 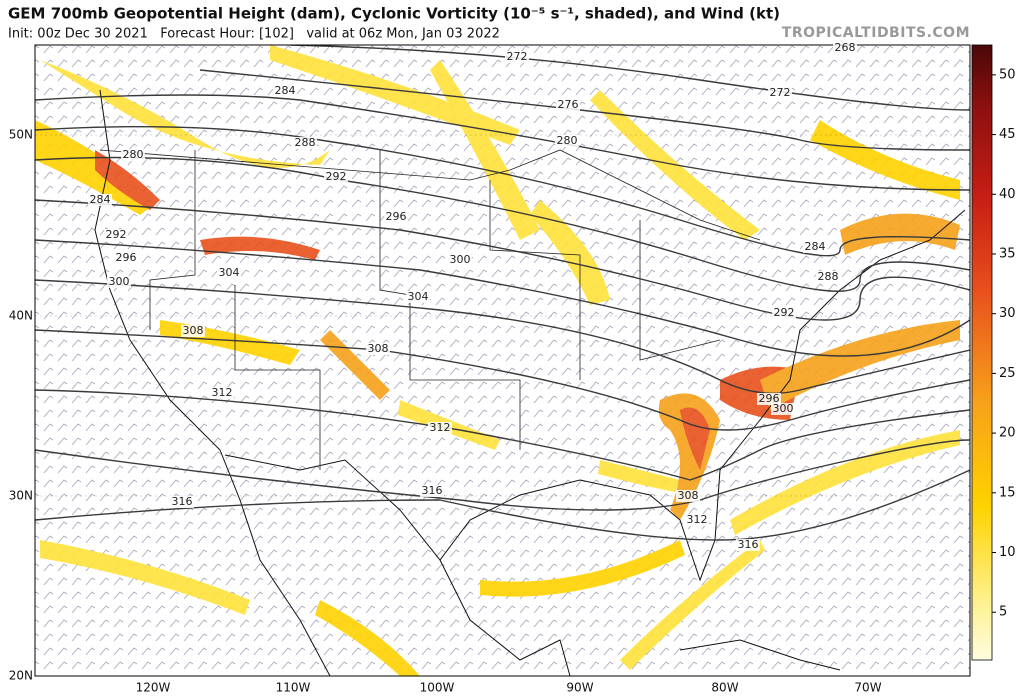 I want to click on colorbar, so click(x=982, y=352).